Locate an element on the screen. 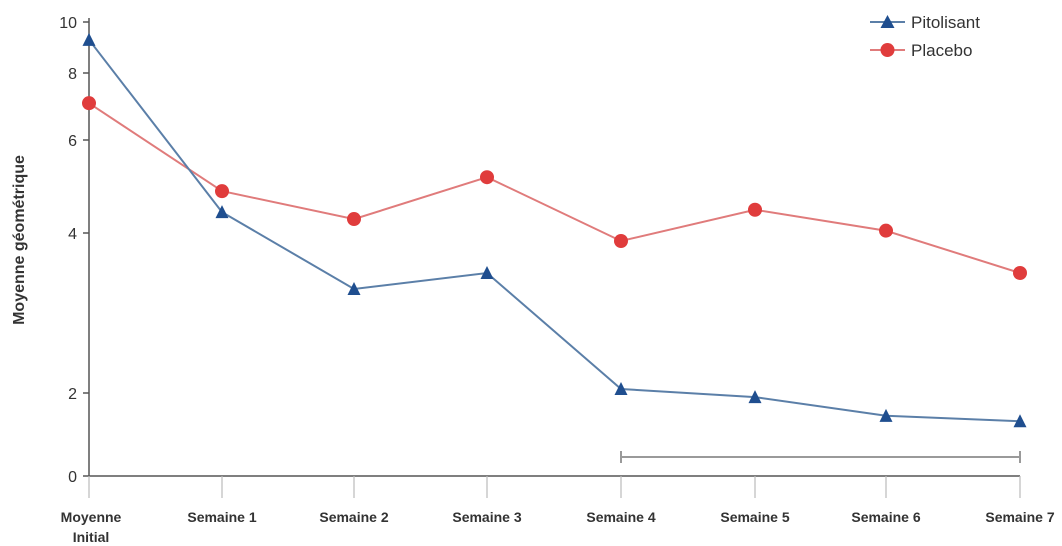 The width and height of the screenshot is (1062, 546). y-tick-label: 8 is located at coordinates (72, 74).